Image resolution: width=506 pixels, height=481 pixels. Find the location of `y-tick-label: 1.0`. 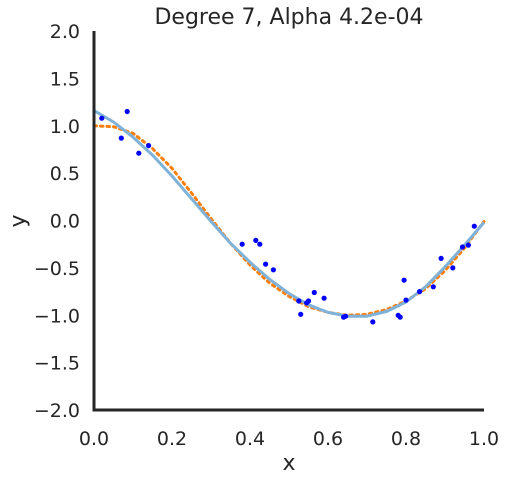

y-tick-label: 1.0 is located at coordinates (65, 127).